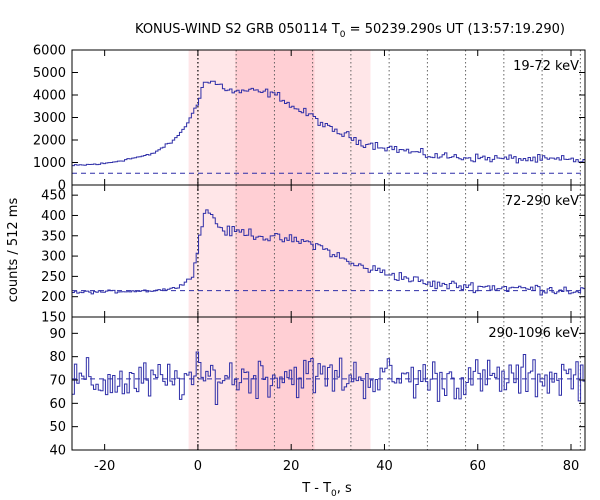 This screenshot has width=600, height=500. Describe the element at coordinates (62, 186) in the screenshot. I see `y-tick-label: 0` at that location.